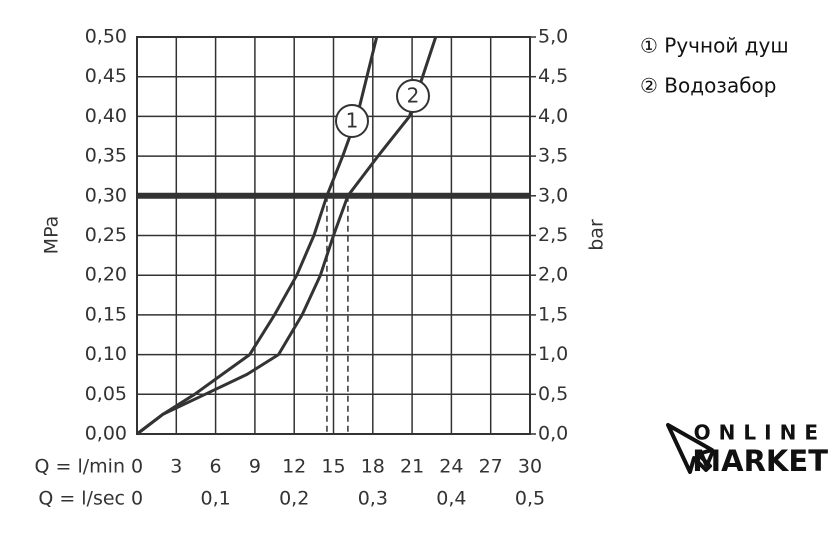 The height and width of the screenshot is (535, 840). What do you see at coordinates (597, 235) in the screenshot?
I see `y2-axis-label: bar` at bounding box center [597, 235].